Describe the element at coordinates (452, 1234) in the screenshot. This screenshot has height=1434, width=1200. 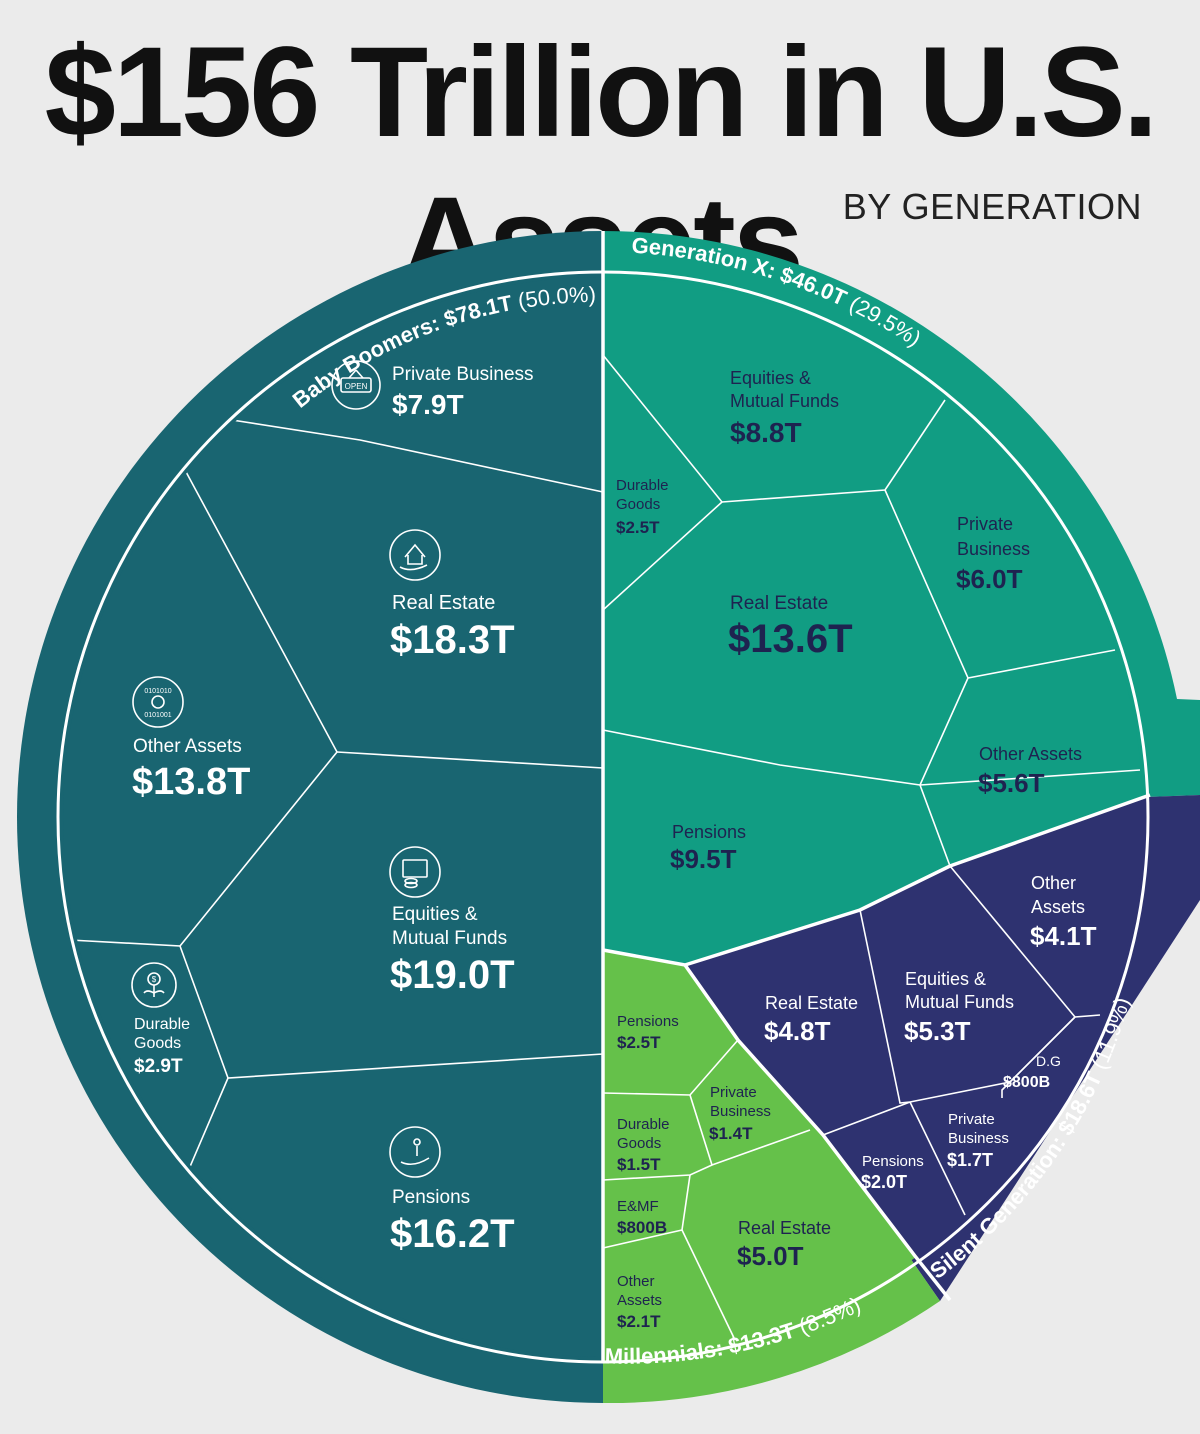
I see `bb-pensions-value: $16.2T` at that location.